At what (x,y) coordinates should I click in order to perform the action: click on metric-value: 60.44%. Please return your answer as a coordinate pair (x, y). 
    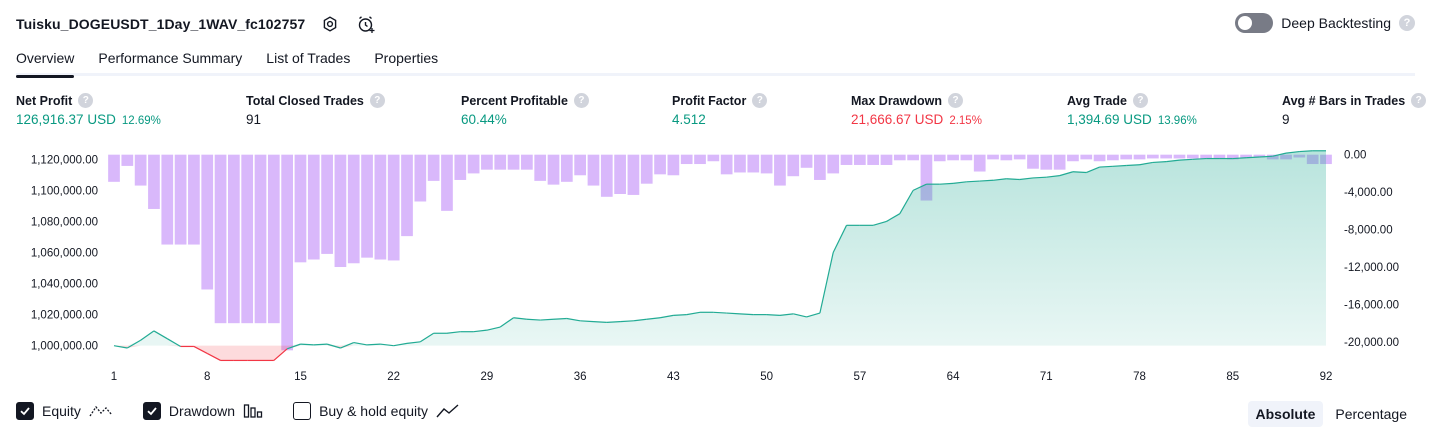
    Looking at the image, I should click on (484, 119).